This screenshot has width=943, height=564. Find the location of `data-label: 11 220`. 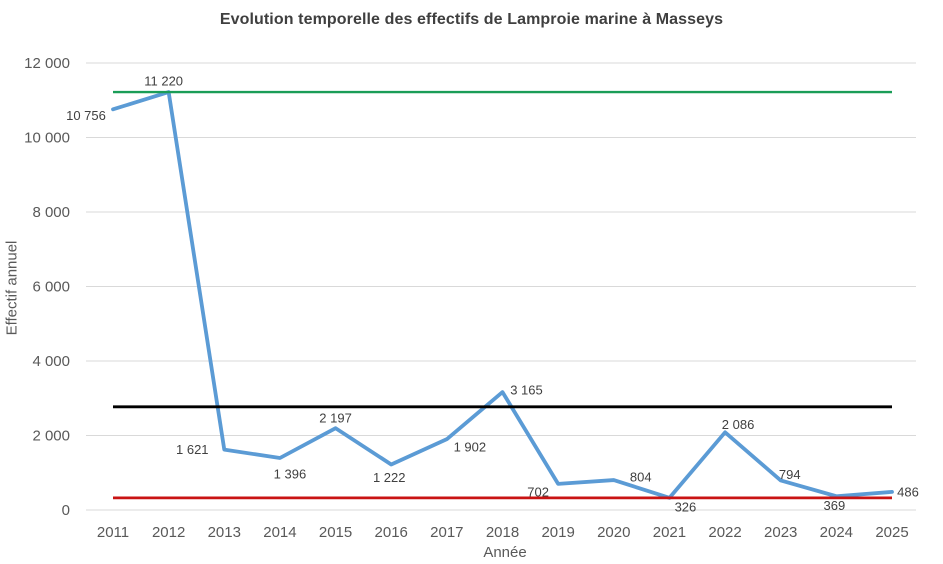

data-label: 11 220 is located at coordinates (163, 81).